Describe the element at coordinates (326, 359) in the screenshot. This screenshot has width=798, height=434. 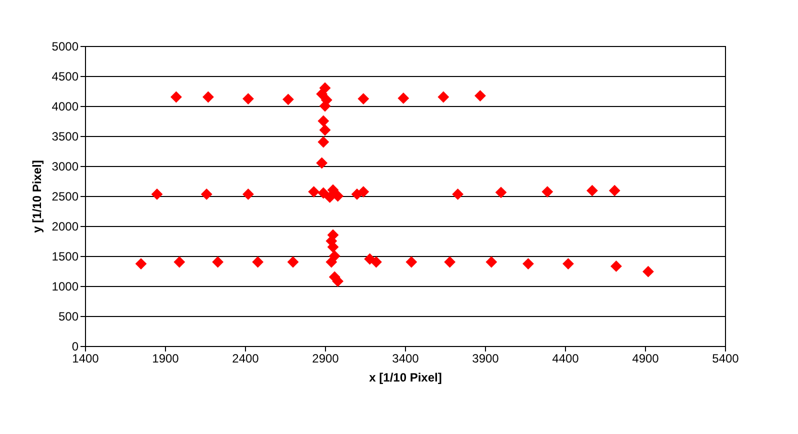
I see `x-tick-label: 2900` at that location.